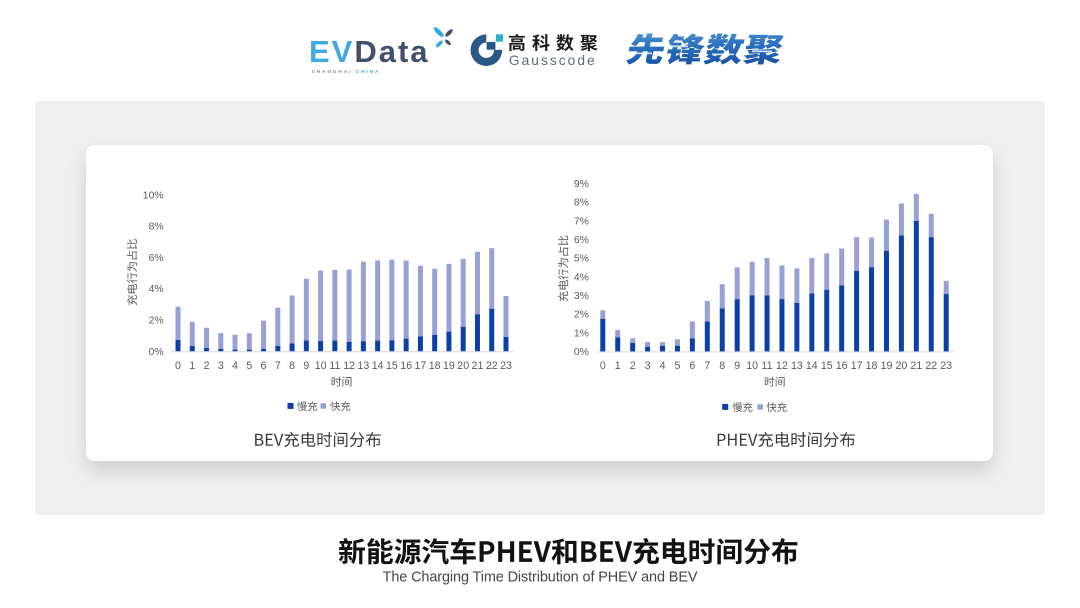  Describe the element at coordinates (369, 51) in the screenshot. I see `svg-text: EVData` at that location.